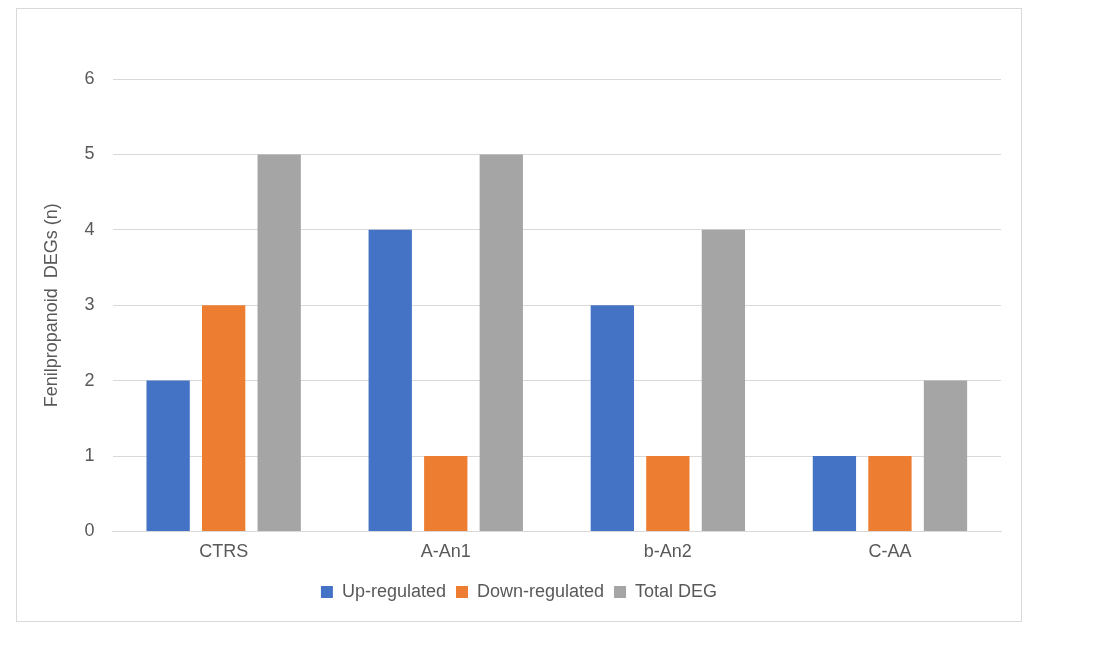 The width and height of the screenshot is (1104, 645). I want to click on y-tick-label: 6, so click(89, 77).